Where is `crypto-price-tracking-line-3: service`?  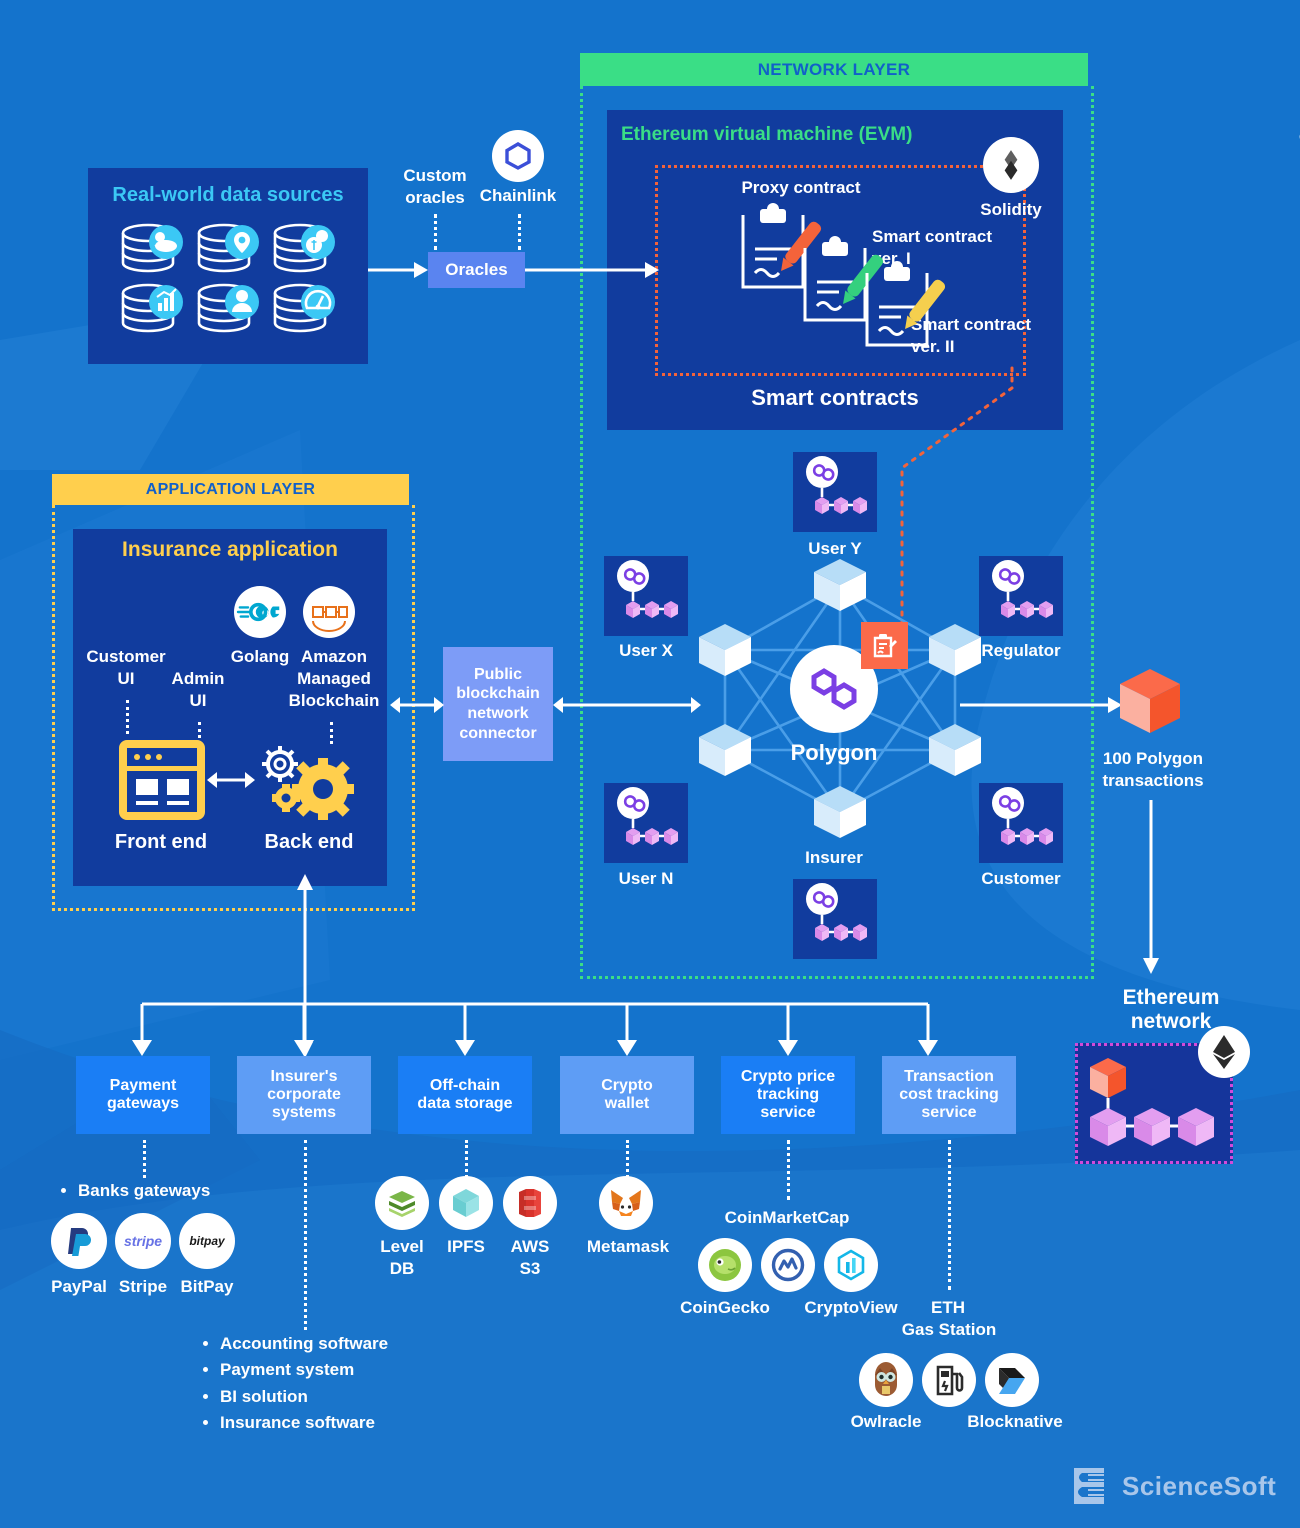
crypto-price-tracking-line-3: service is located at coordinates (788, 1113).